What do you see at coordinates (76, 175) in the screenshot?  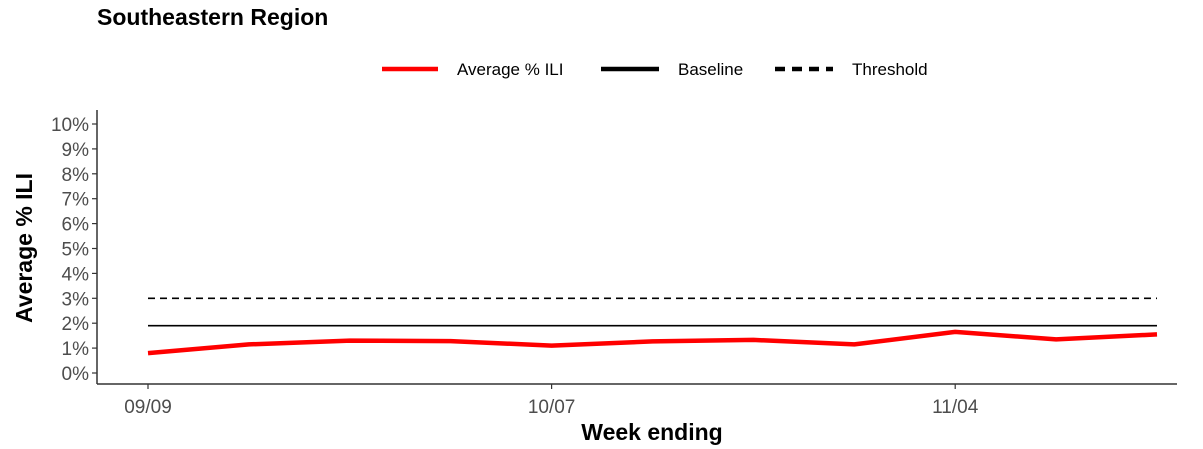 I see `y-tick-label: 8%` at bounding box center [76, 175].